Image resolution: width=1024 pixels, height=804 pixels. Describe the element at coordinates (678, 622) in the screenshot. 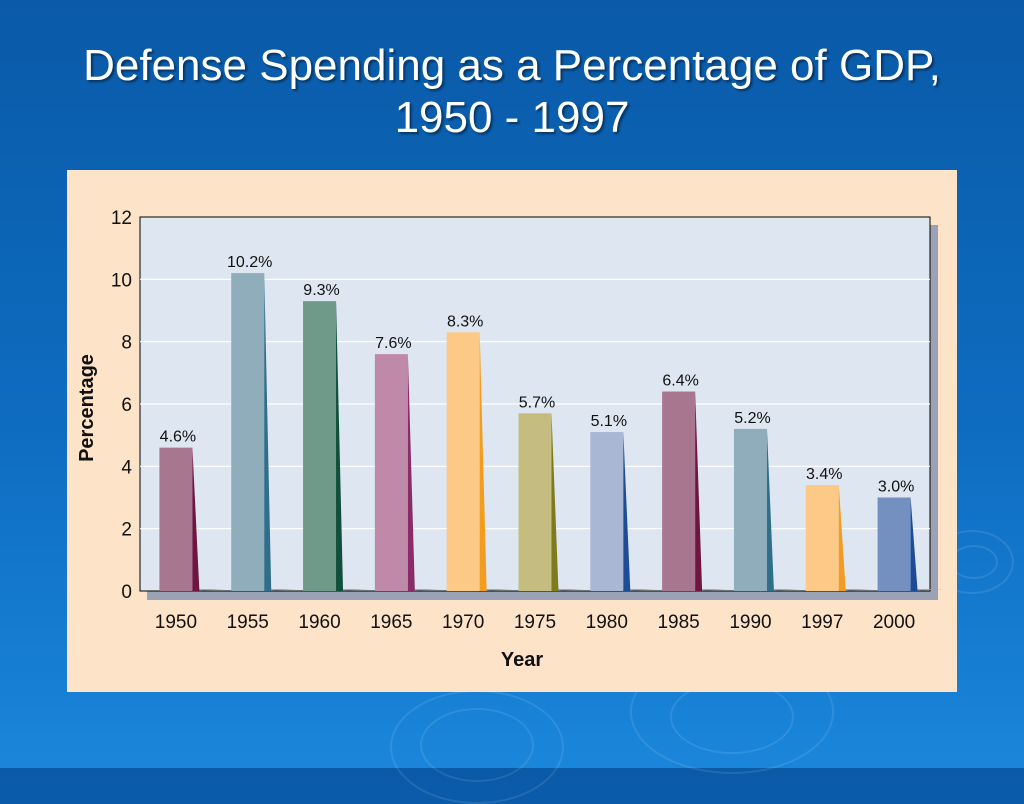

I see `x-tick-label-1985: 1985` at that location.